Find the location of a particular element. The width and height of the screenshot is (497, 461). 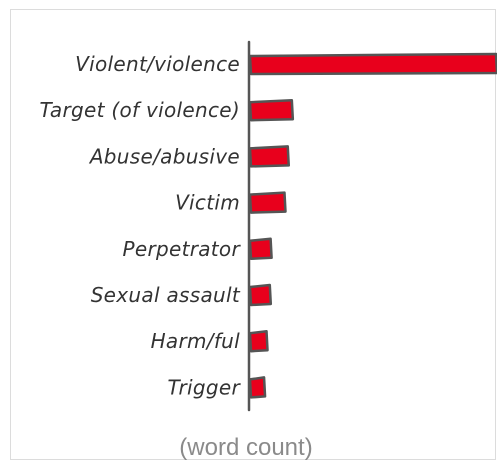

category-label: Perpetrator is located at coordinates (181, 249).